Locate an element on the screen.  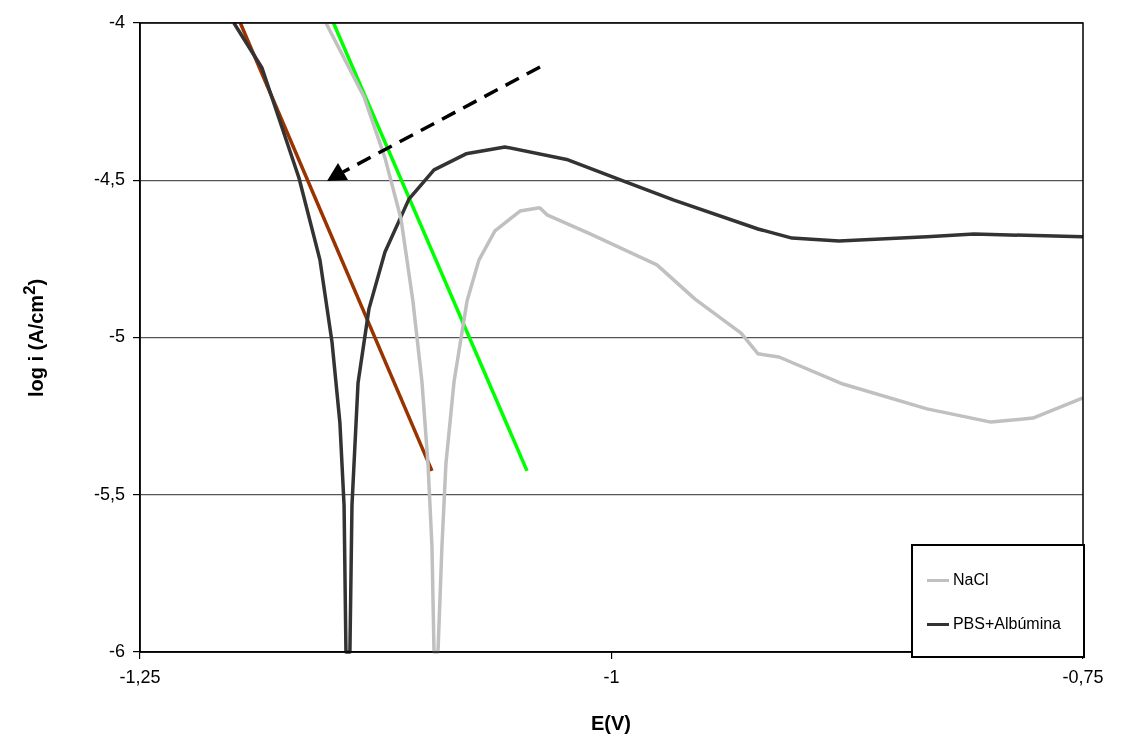
x-axis-title: E(V) is located at coordinates (611, 723).